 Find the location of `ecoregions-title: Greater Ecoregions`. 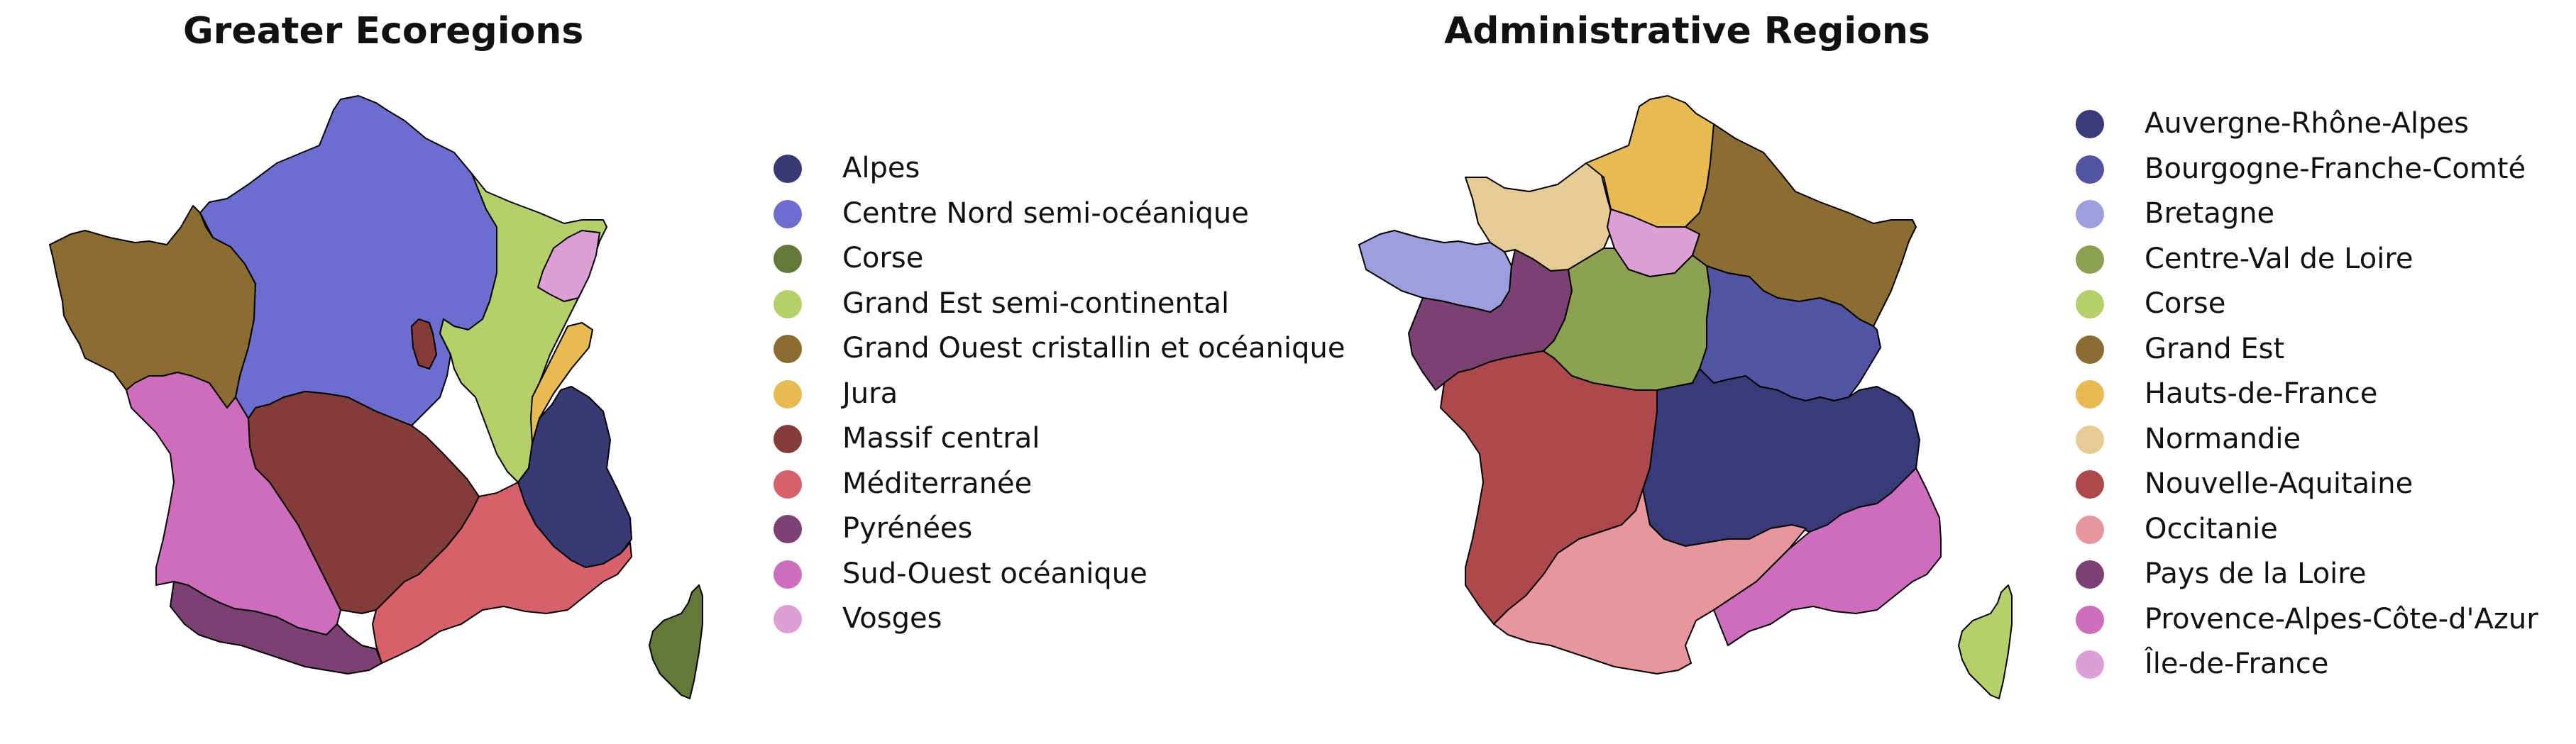

ecoregions-title: Greater Ecoregions is located at coordinates (383, 31).